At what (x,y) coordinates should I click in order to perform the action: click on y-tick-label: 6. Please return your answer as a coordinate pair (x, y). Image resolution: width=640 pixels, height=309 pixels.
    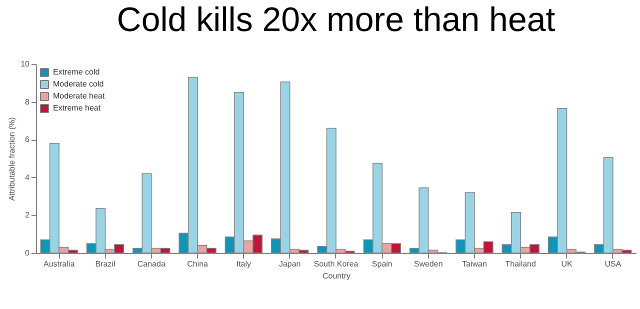
    Looking at the image, I should click on (27, 139).